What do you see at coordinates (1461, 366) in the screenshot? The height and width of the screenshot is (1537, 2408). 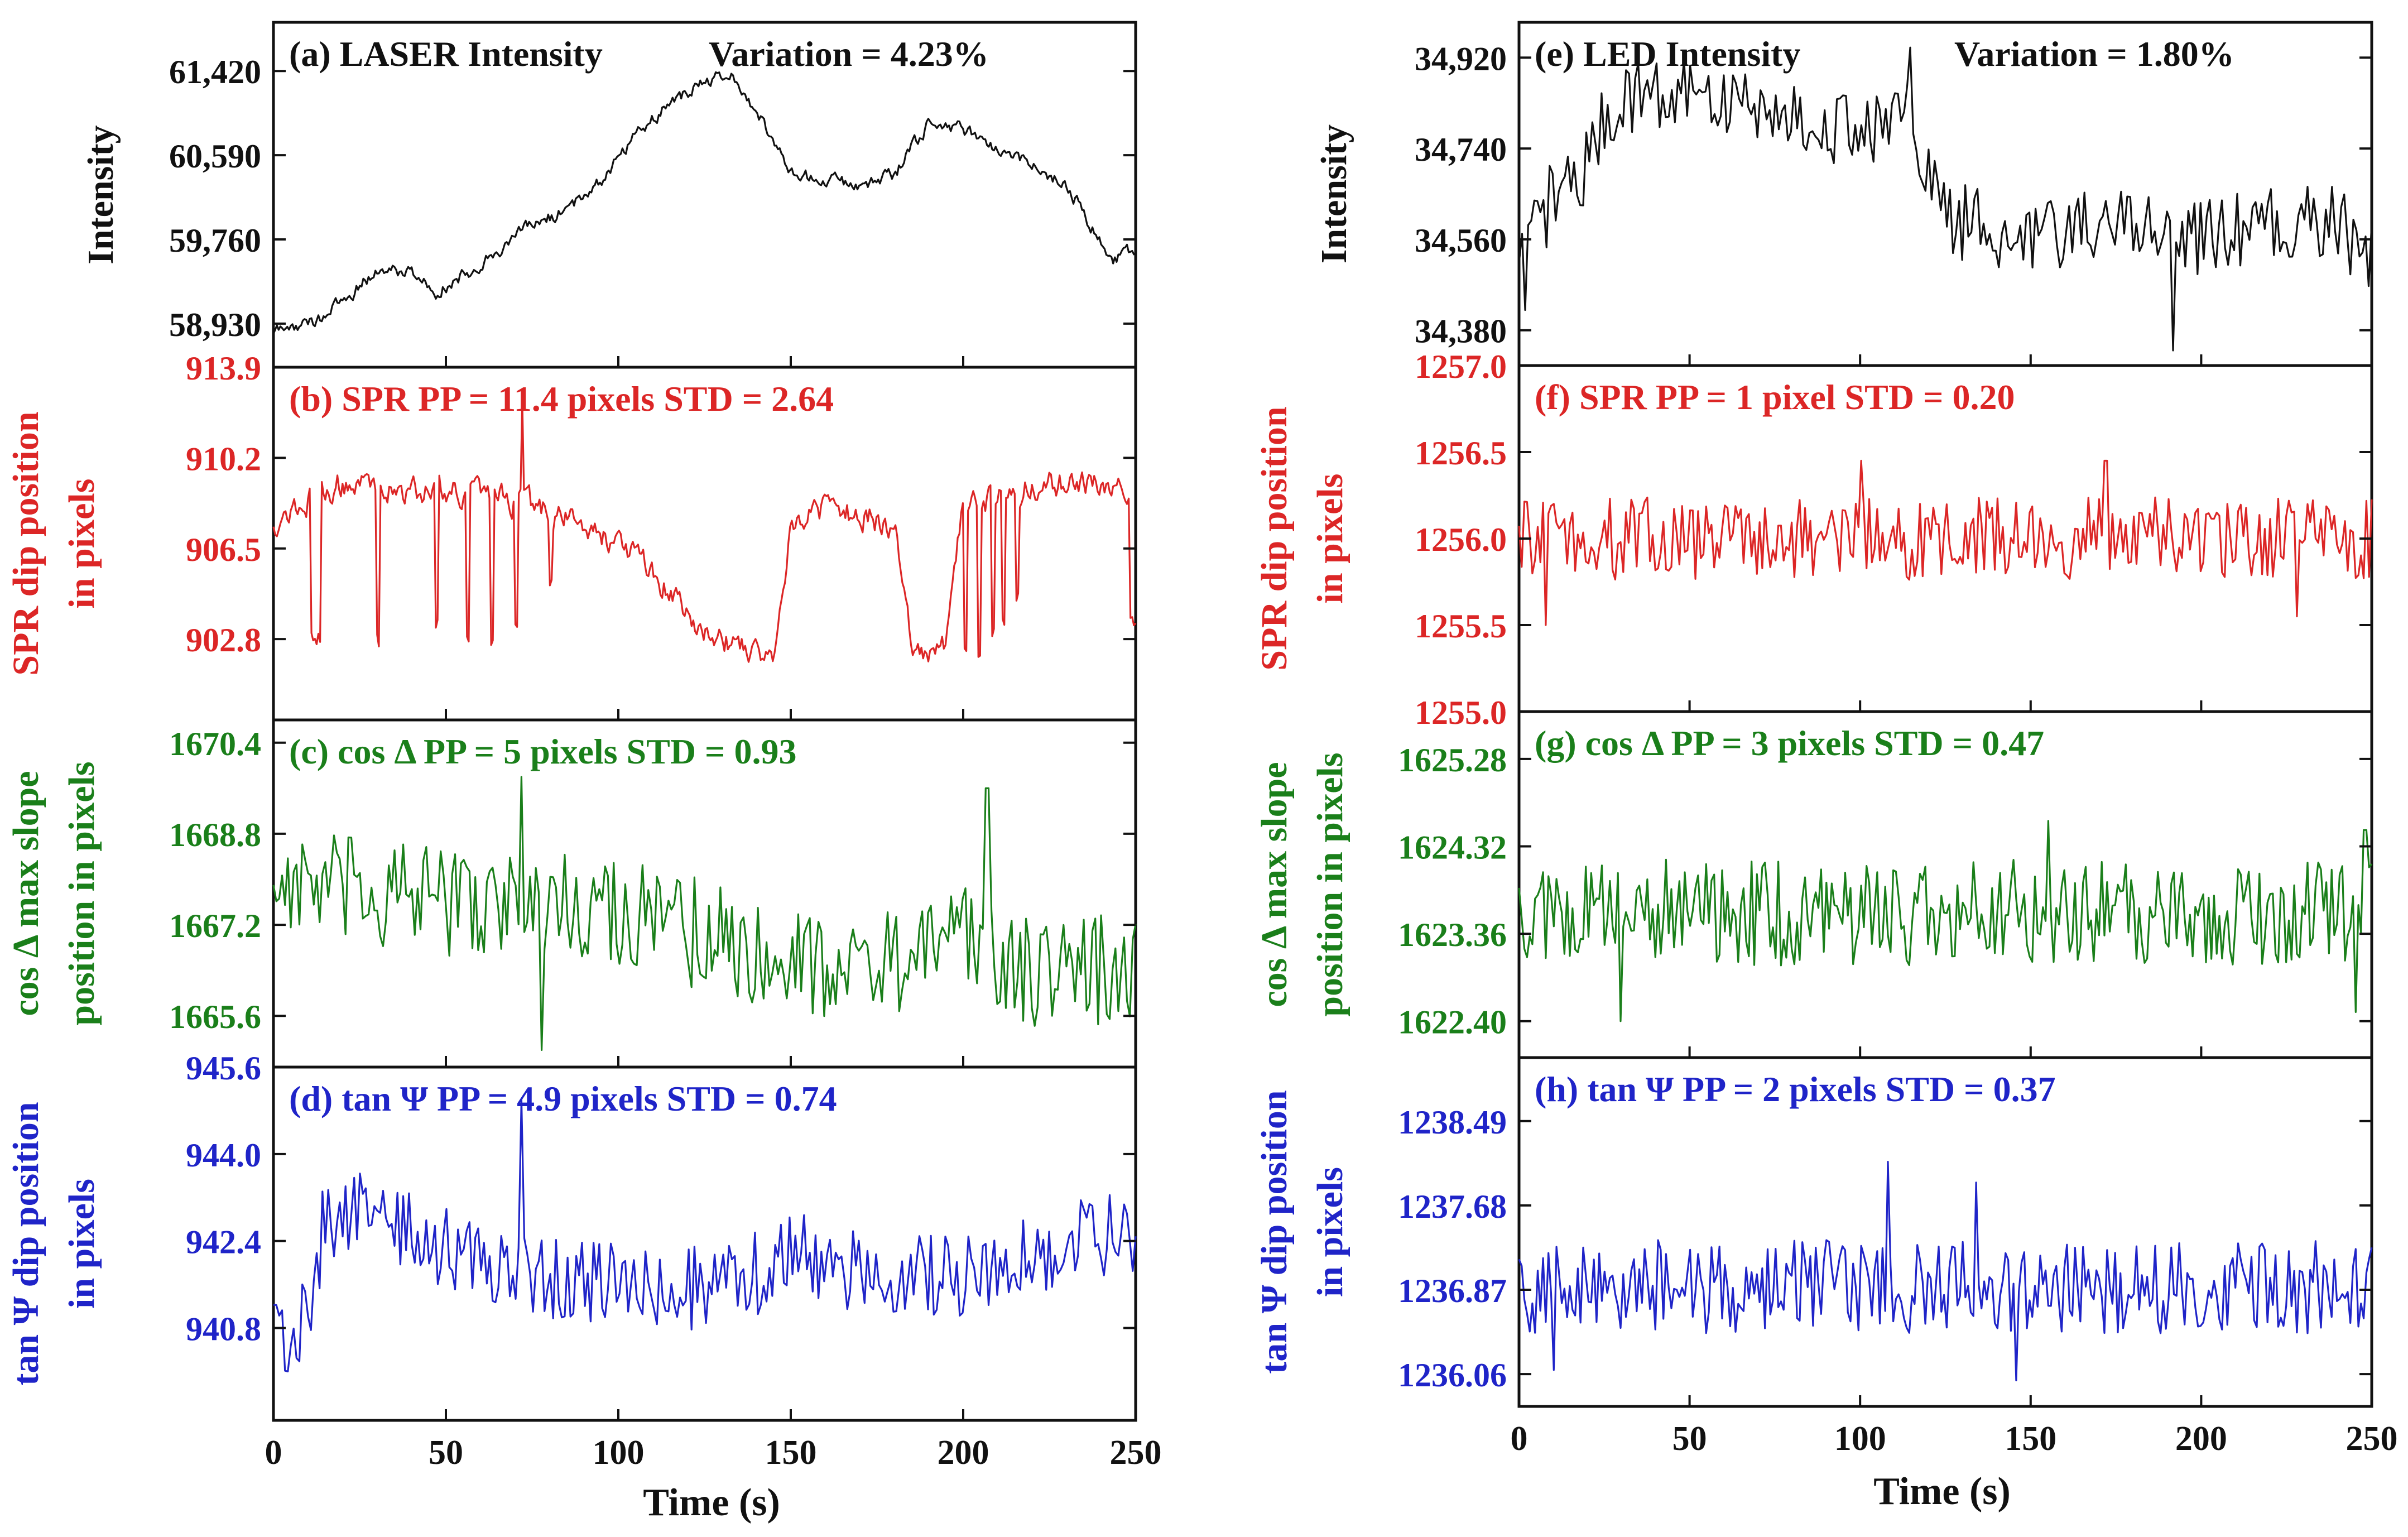 I see `y-tick-label-f-4: 1257.0` at bounding box center [1461, 366].